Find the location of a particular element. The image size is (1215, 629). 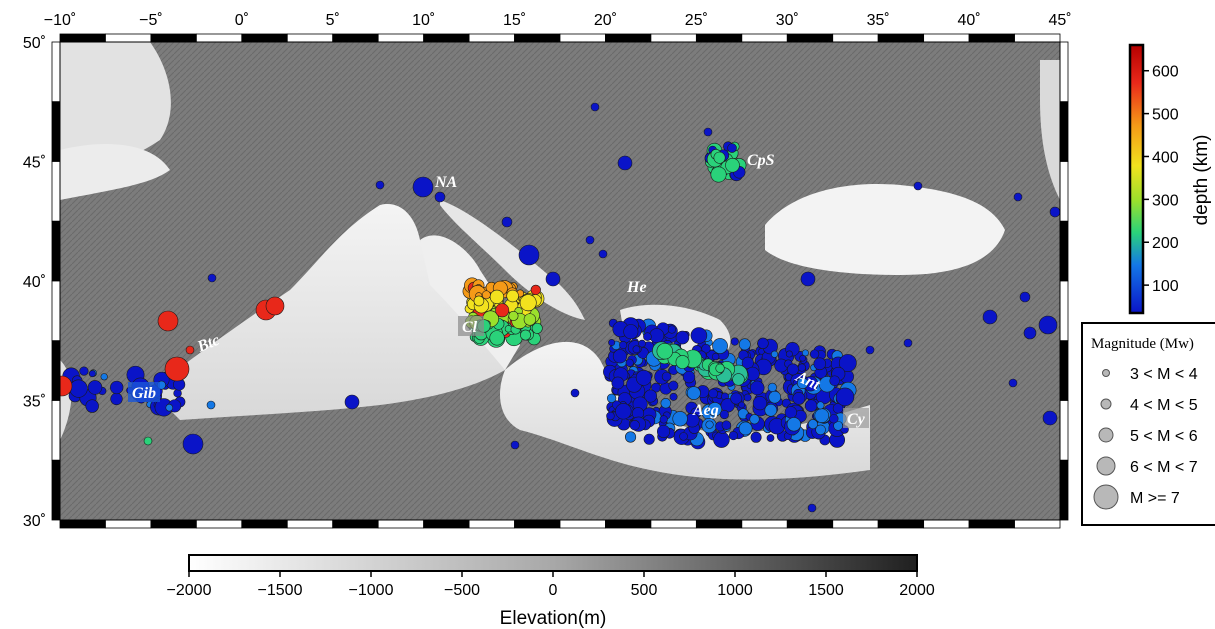

depth-tick-label: 100 is located at coordinates (1165, 286).